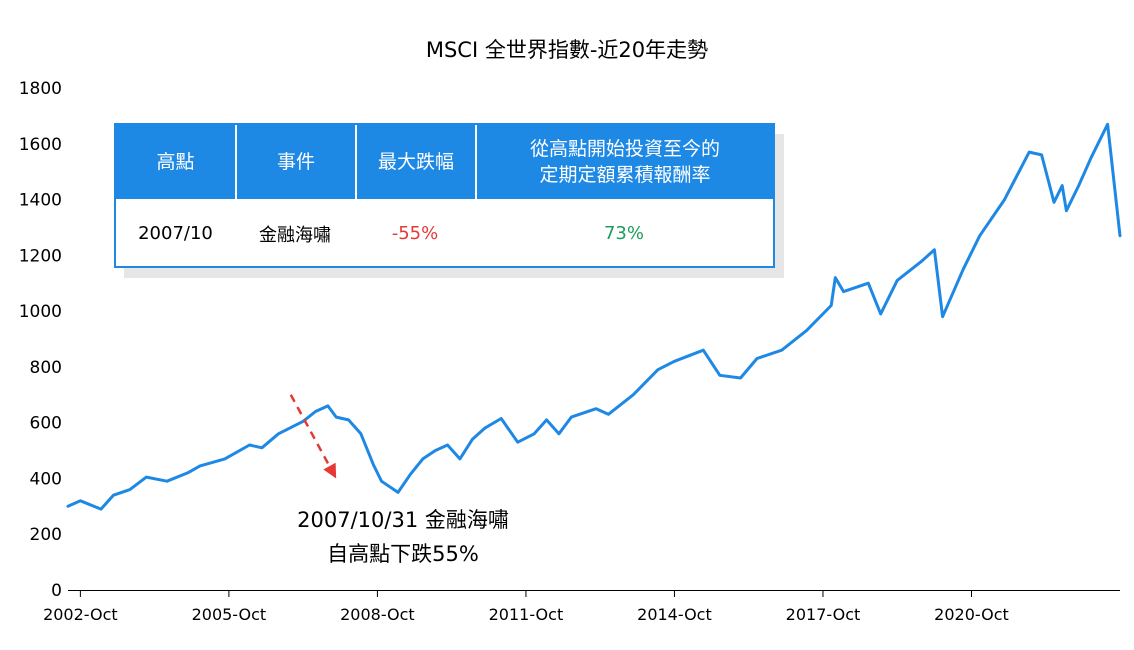 This screenshot has height=650, width=1134. Describe the element at coordinates (40, 201) in the screenshot. I see `y-tick-label: 1400` at that location.